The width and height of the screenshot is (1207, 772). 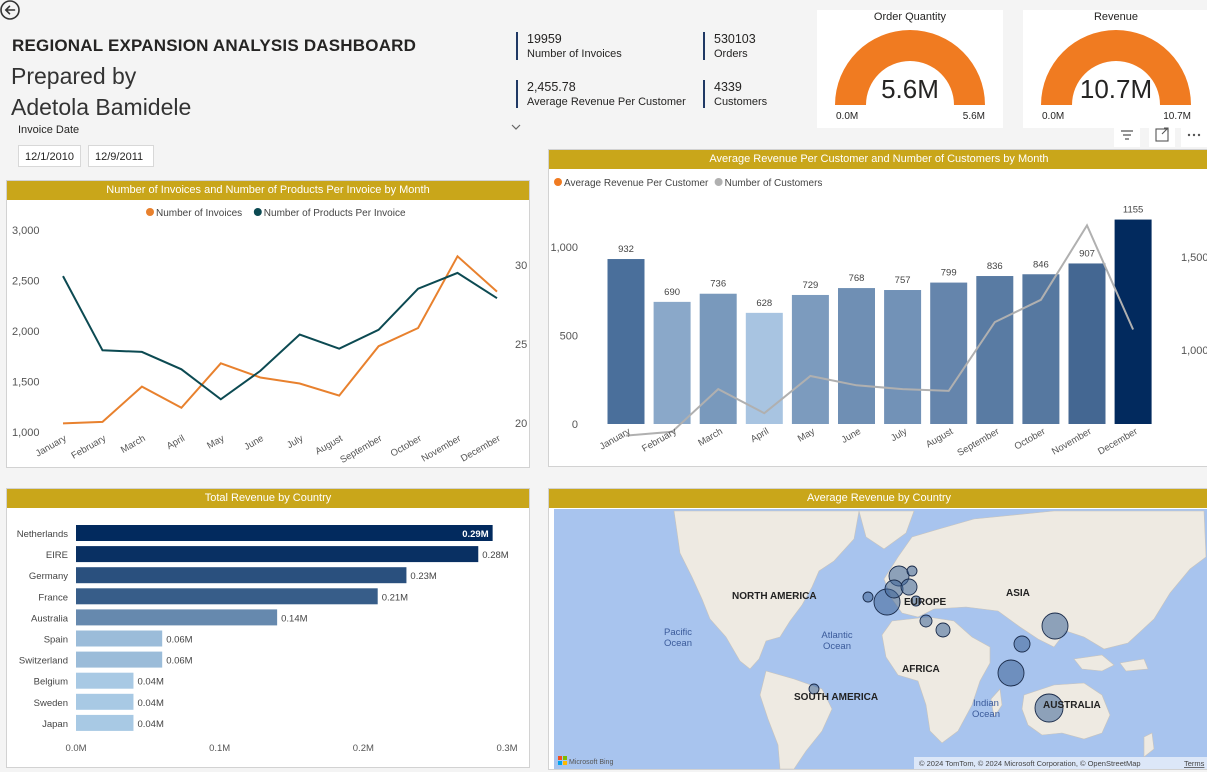 I want to click on y2-axis-tick-label: 1,500, so click(x=1194, y=258).